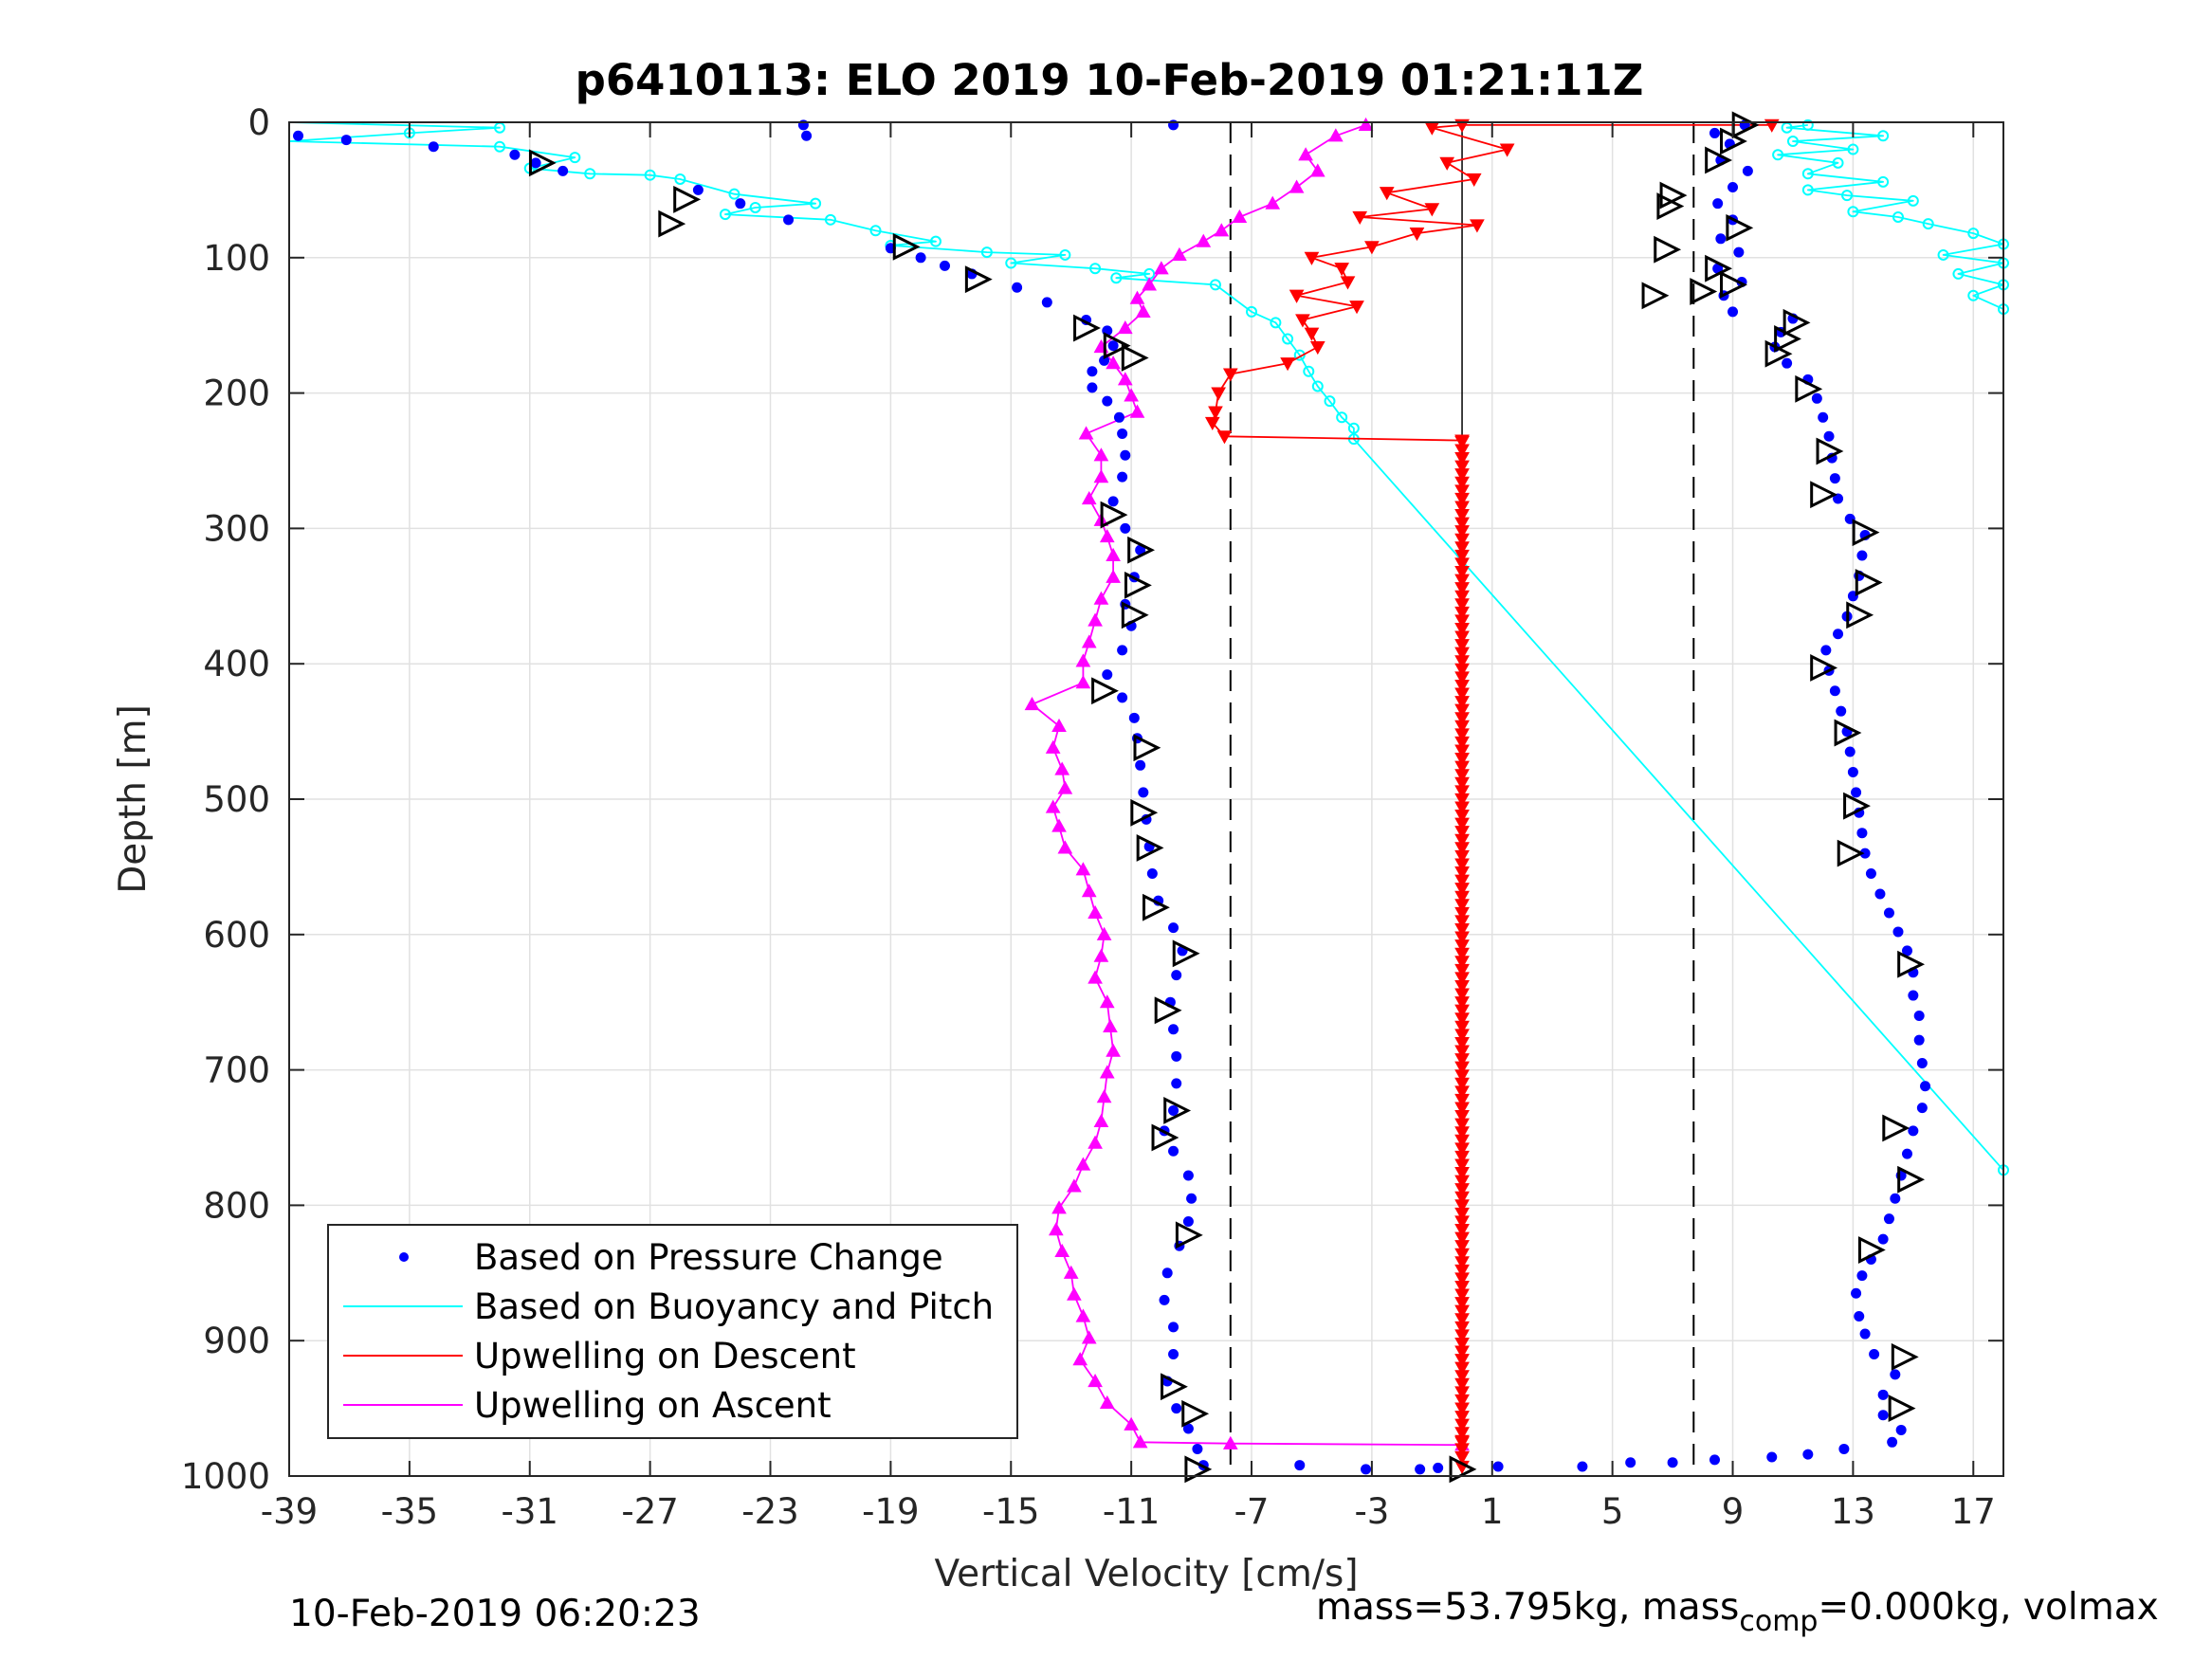 Image resolution: width=2212 pixels, height=1659 pixels. I want to click on y-tick-label: 900, so click(236, 1341).